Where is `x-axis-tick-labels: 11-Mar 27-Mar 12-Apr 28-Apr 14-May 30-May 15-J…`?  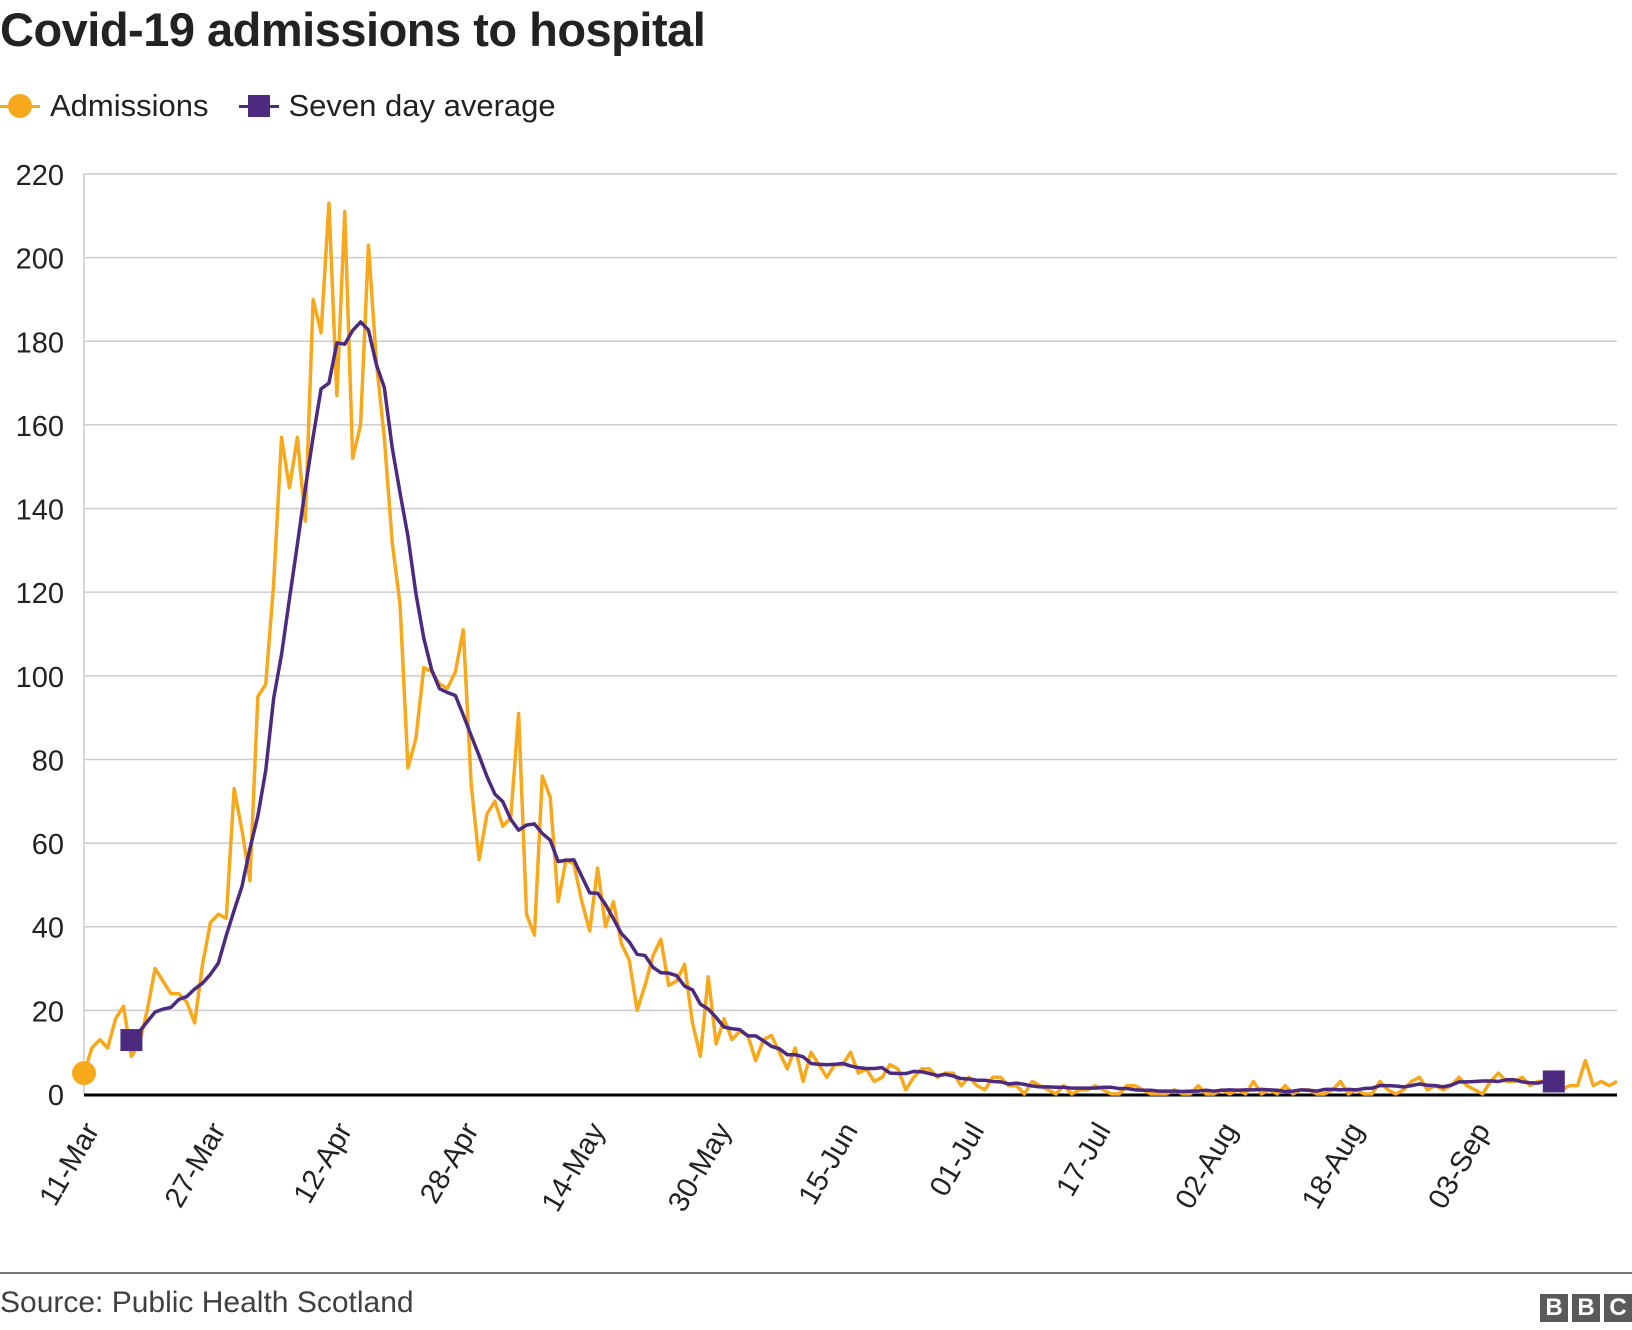
x-axis-tick-labels: 11-Mar 27-Mar 12-Apr 28-Apr 14-May 30-May 15-J… is located at coordinates (764, 1167).